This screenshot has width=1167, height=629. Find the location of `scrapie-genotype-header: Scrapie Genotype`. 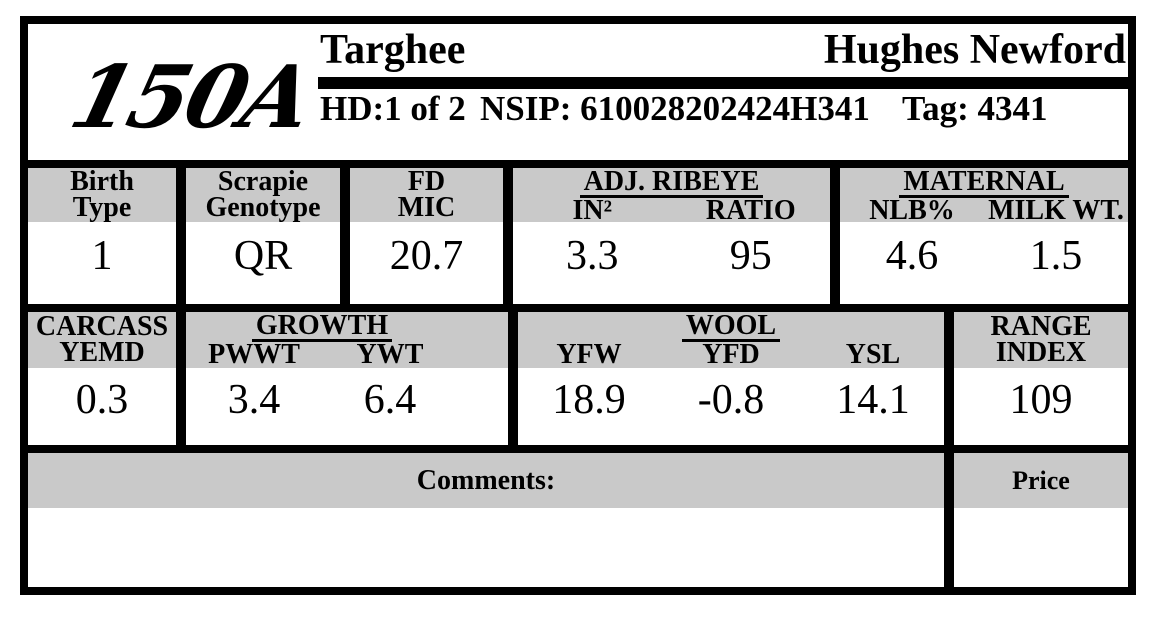

scrapie-genotype-header: Scrapie Genotype is located at coordinates (263, 195).